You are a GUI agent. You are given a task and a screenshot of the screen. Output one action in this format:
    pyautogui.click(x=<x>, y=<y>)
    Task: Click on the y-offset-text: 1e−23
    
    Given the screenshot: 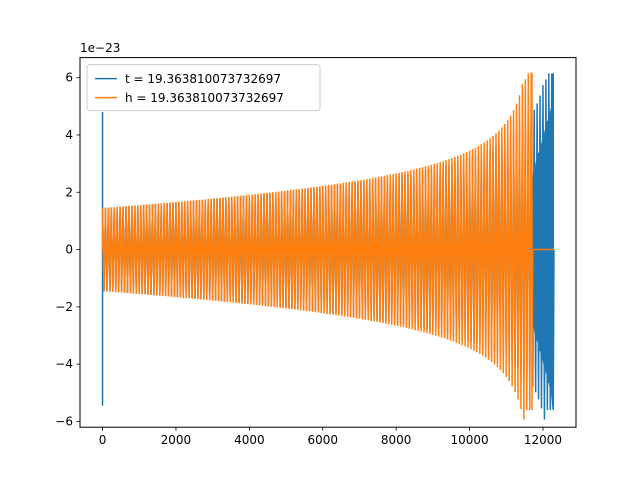 What is the action you would take?
    pyautogui.click(x=100, y=48)
    